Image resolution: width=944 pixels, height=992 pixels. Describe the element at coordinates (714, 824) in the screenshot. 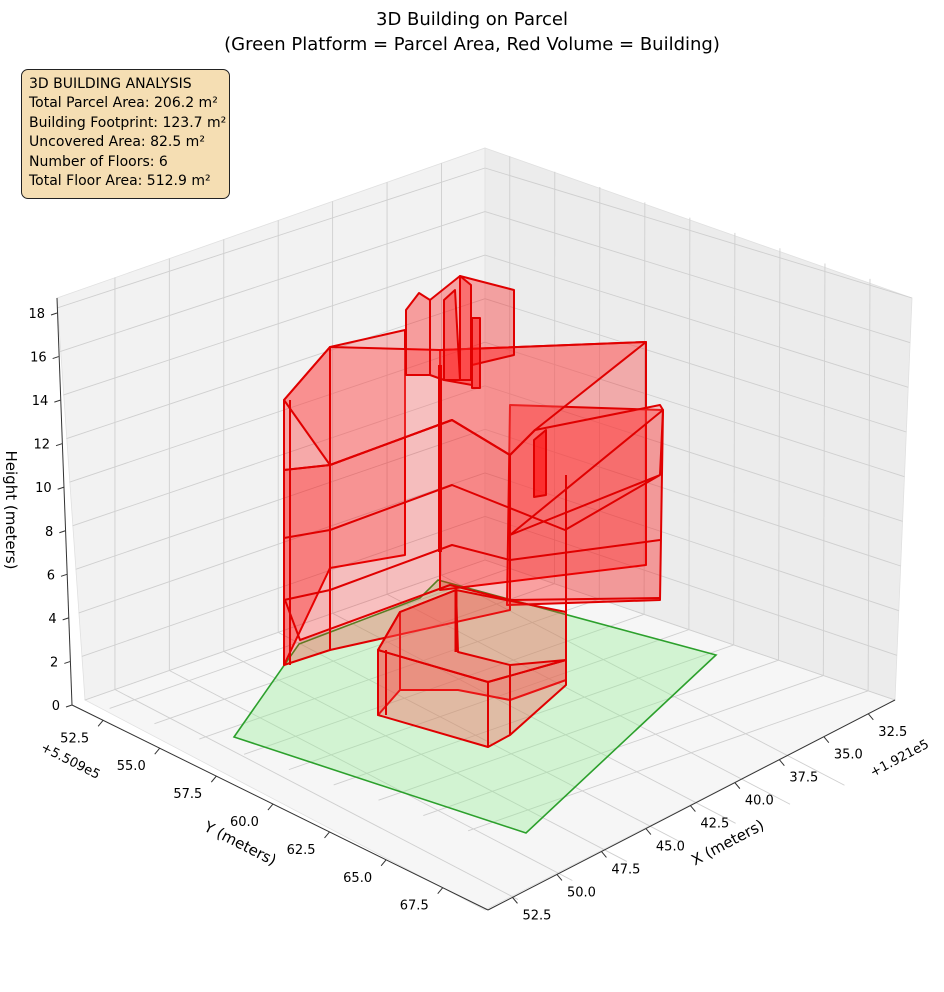

I see `x-tick-label: 42.5` at that location.